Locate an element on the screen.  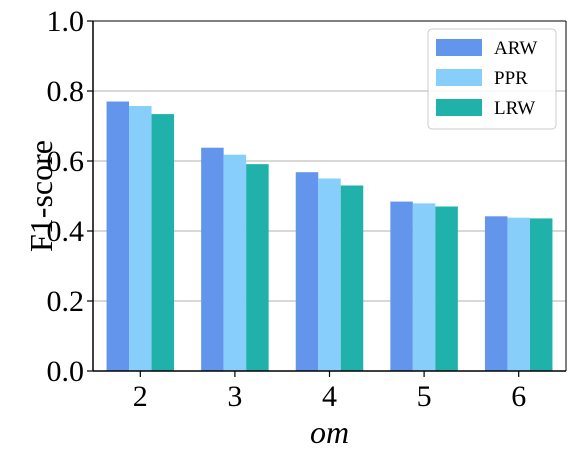
x-tick-label: 2 is located at coordinates (140, 396).